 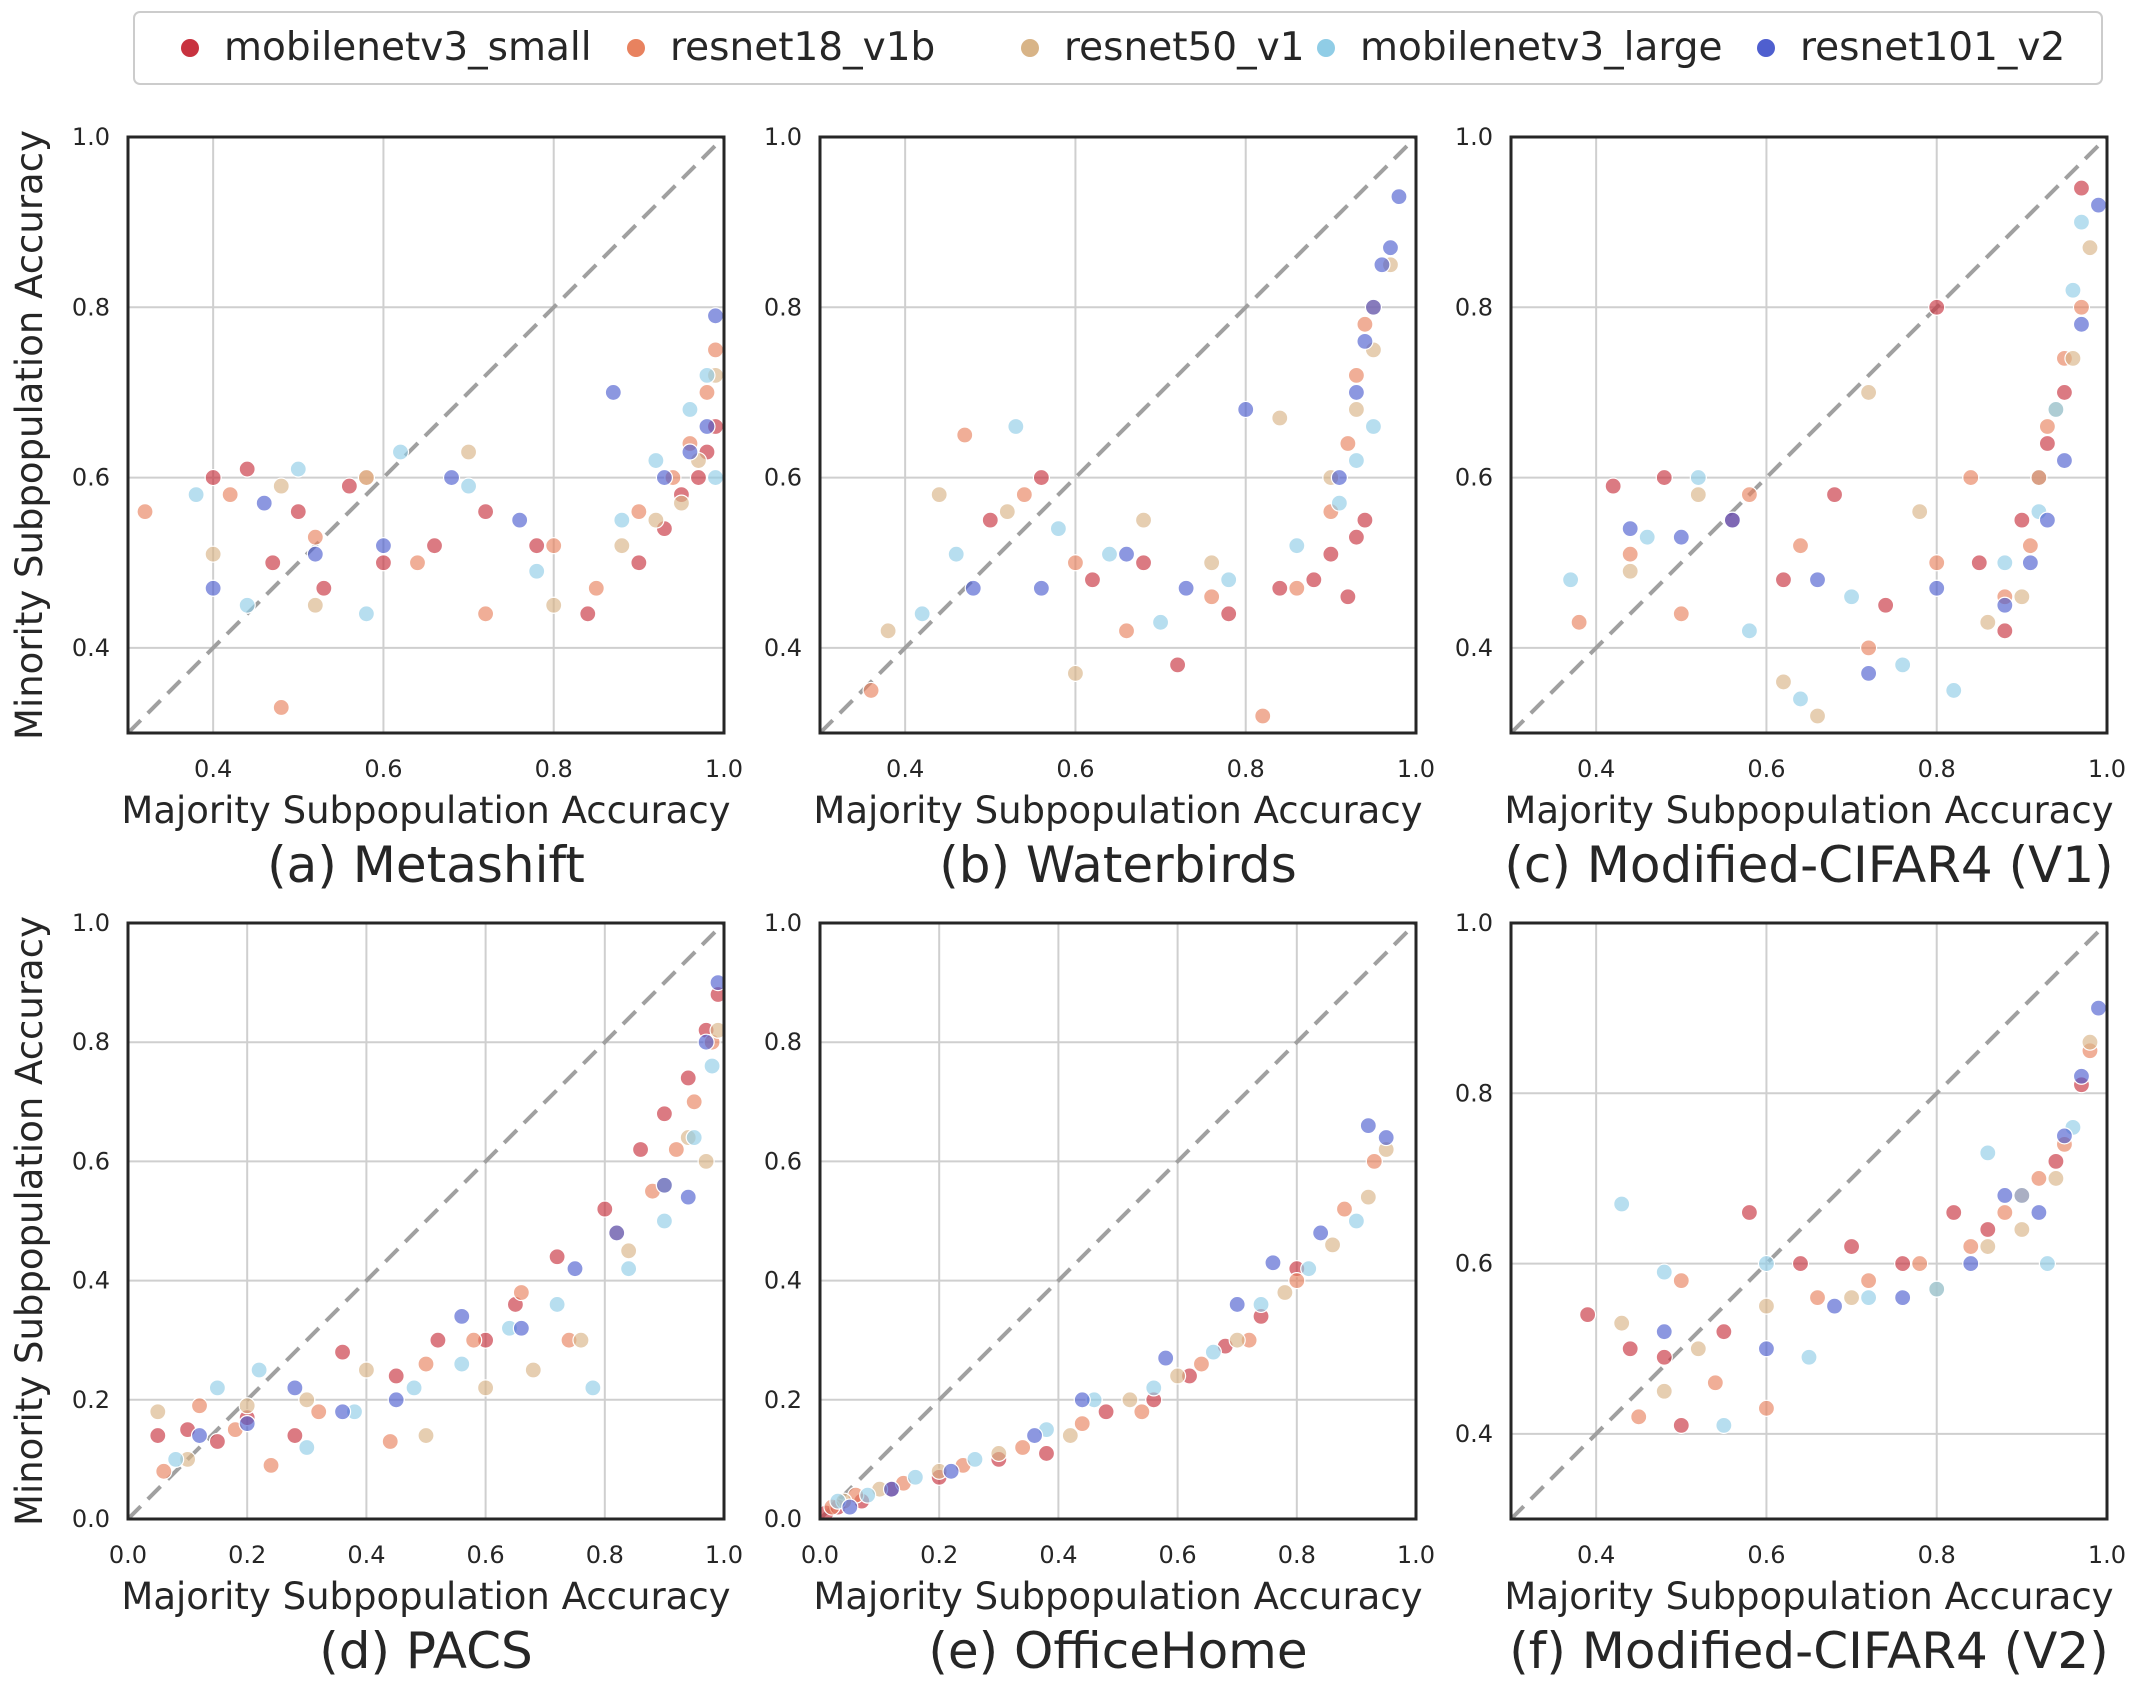 What do you see at coordinates (1541, 47) in the screenshot?
I see `legend-label-mobilenetv3_large: mobilenetv3_large` at bounding box center [1541, 47].